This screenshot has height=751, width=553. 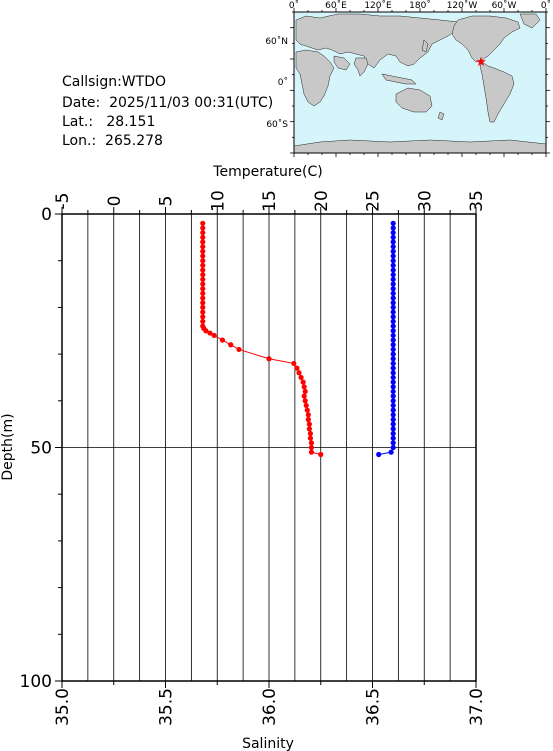 I want to click on salinity-tick-label: 35.5, so click(x=167, y=707).